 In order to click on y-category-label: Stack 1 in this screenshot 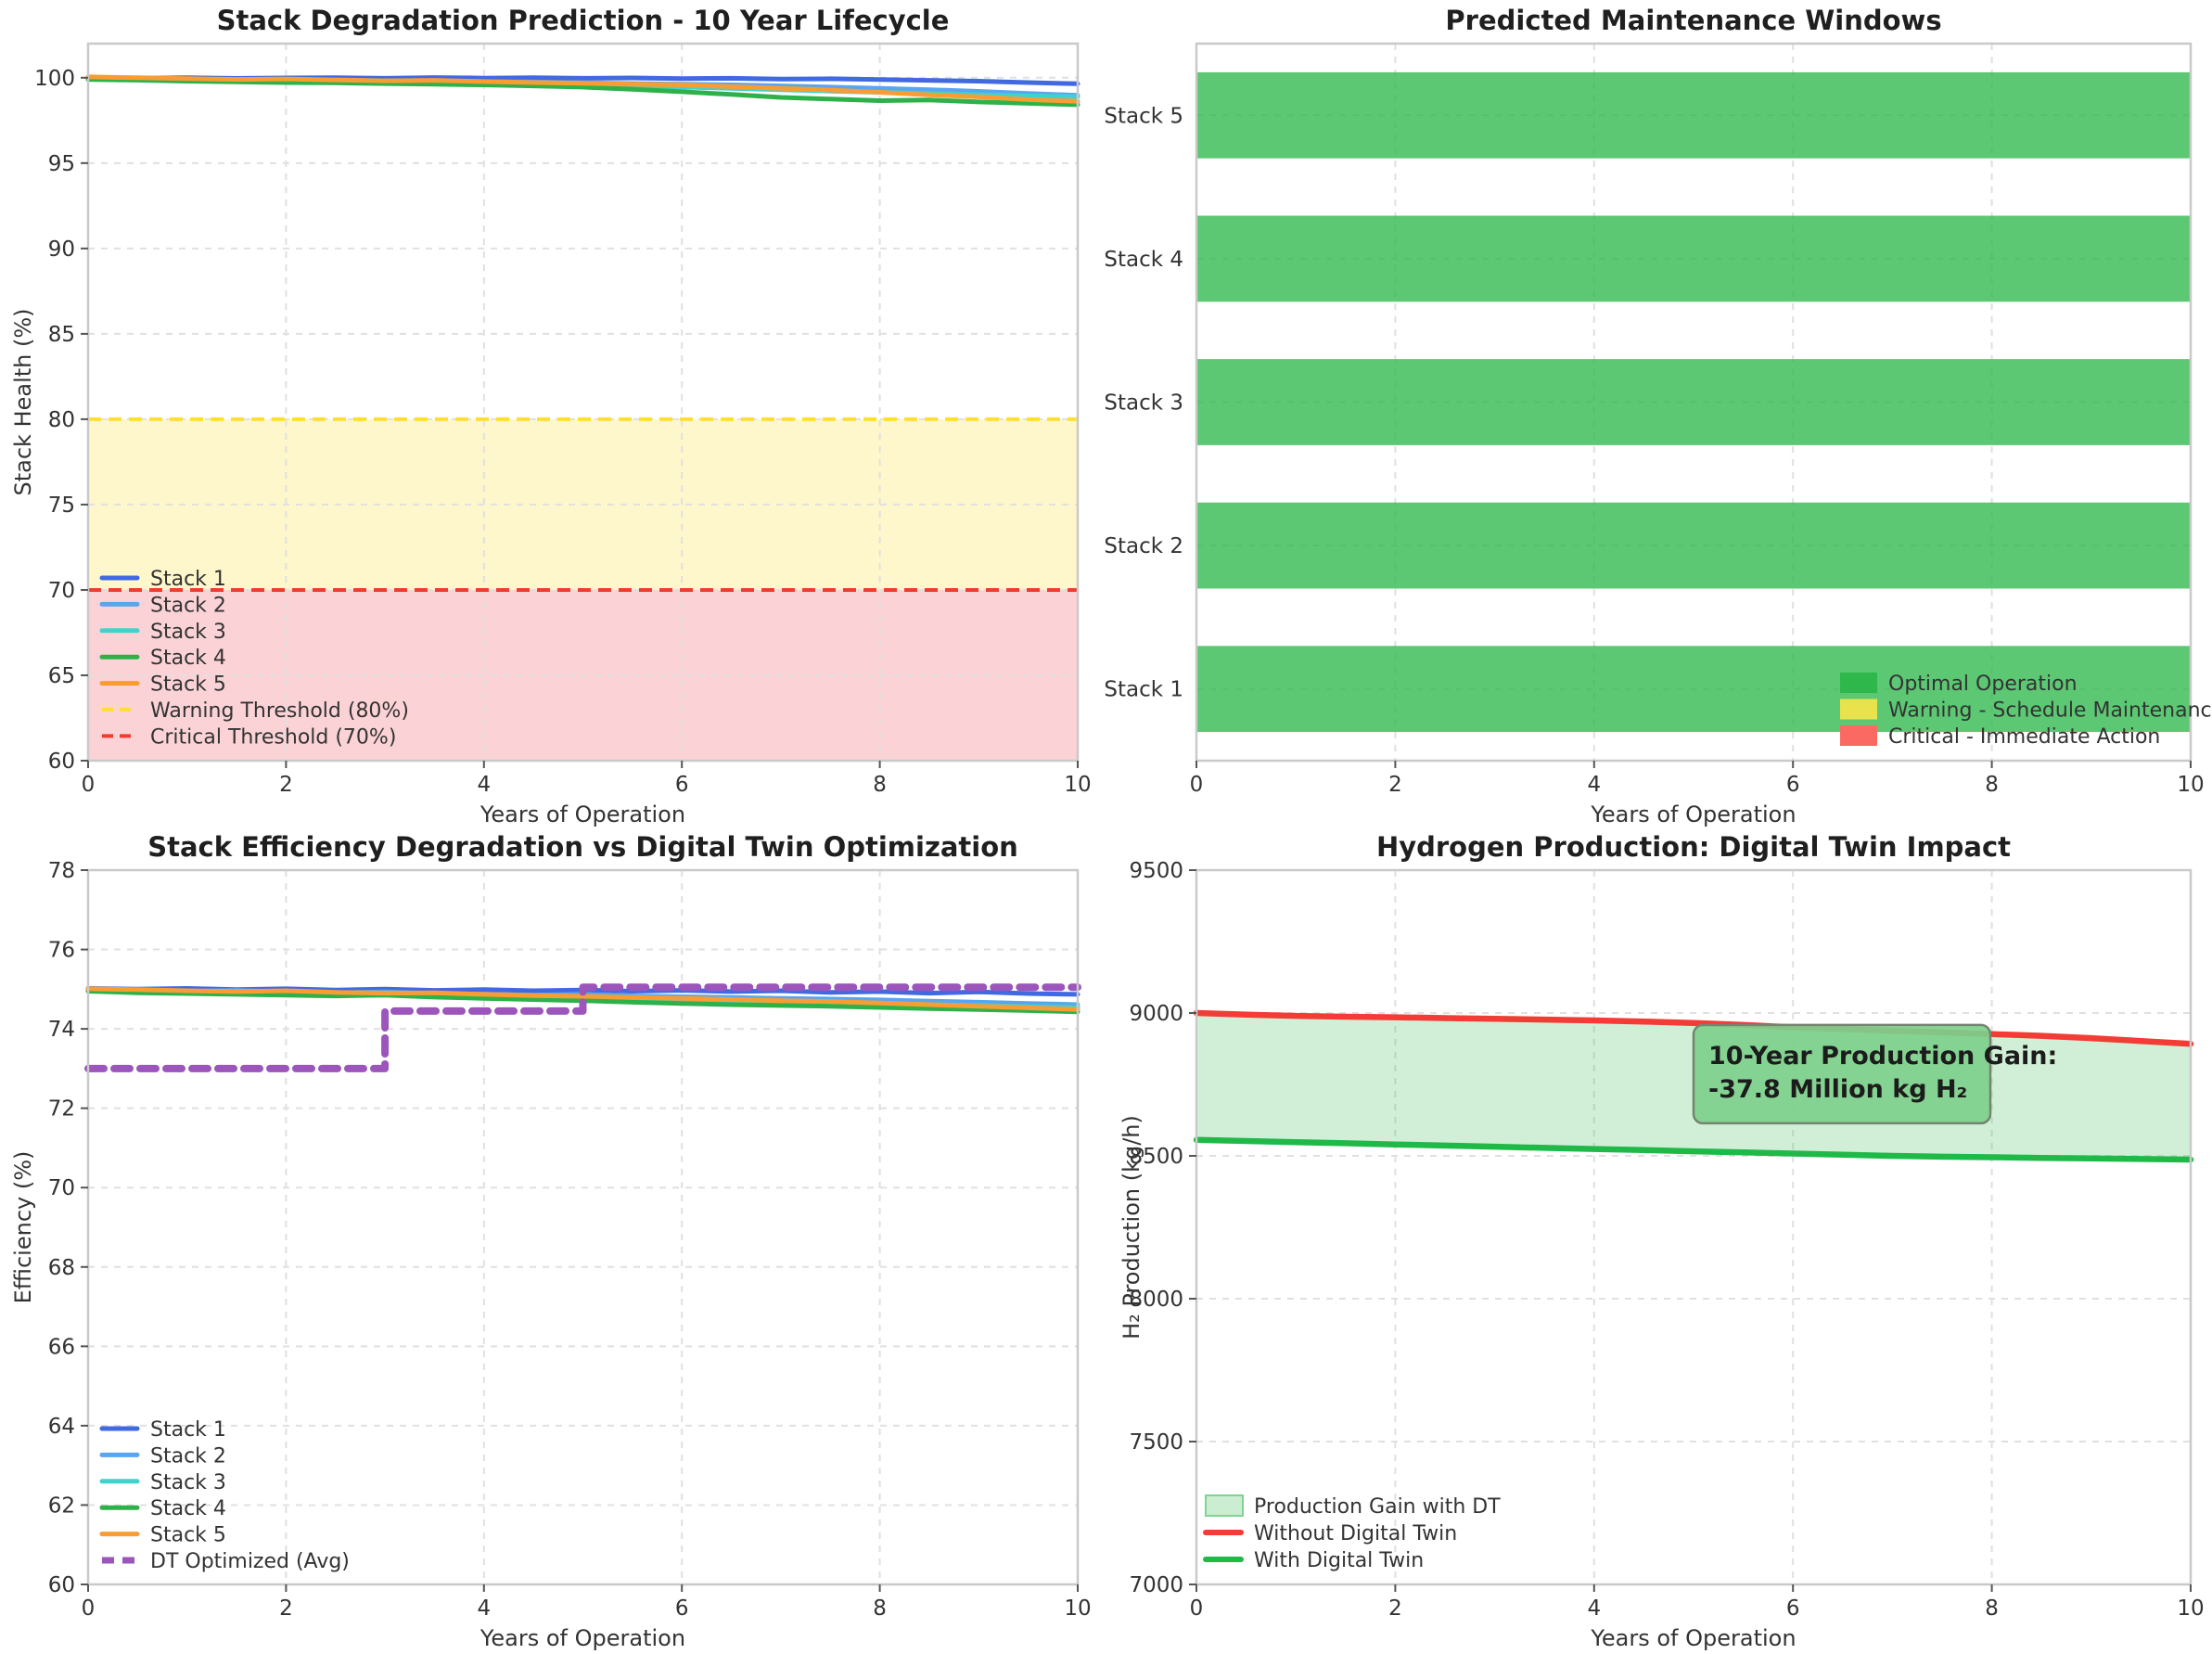, I will do `click(1143, 690)`.